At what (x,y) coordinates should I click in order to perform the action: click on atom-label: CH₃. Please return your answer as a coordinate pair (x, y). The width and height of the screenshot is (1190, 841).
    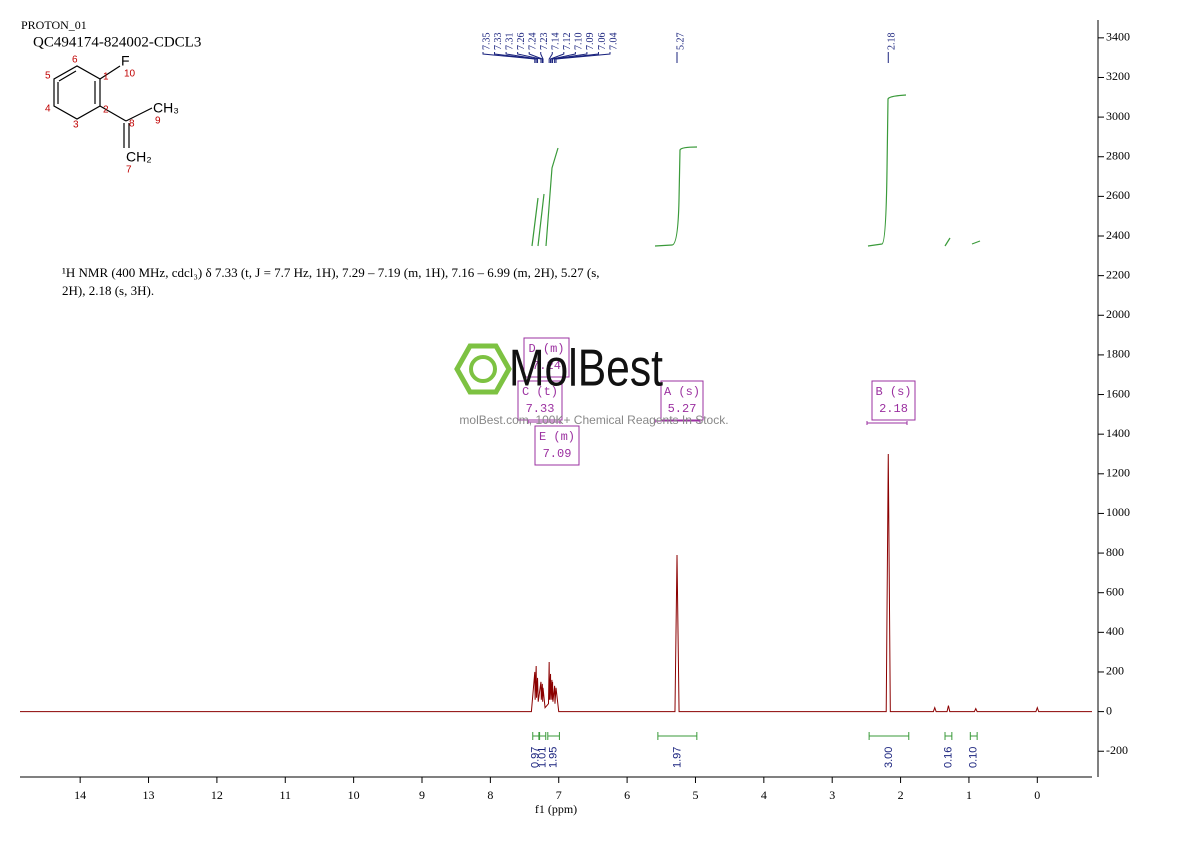
    Looking at the image, I should click on (166, 108).